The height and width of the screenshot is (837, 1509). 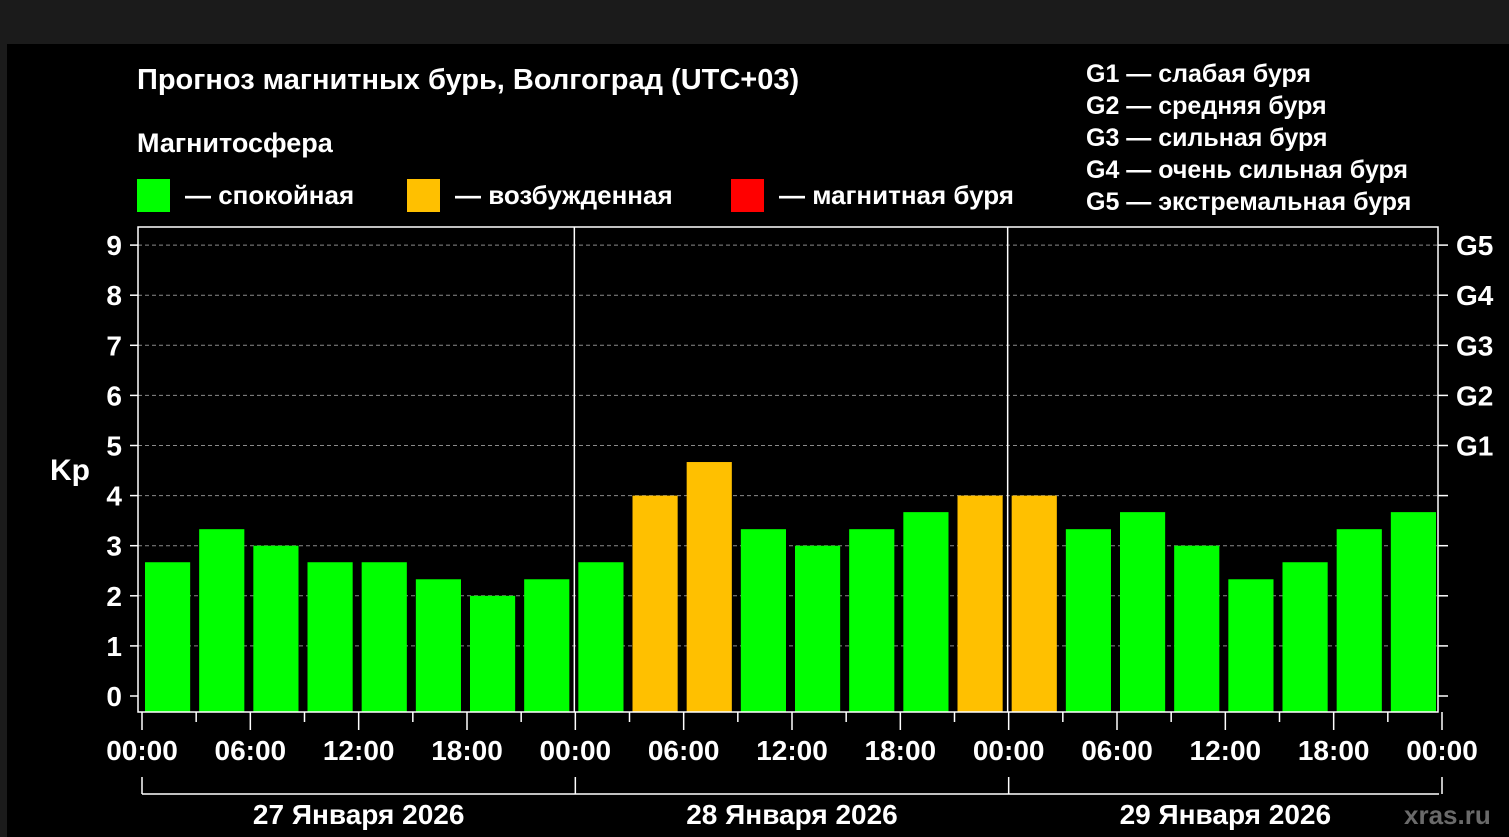 I want to click on legend-item-active: — возбужденная, so click(x=540, y=195).